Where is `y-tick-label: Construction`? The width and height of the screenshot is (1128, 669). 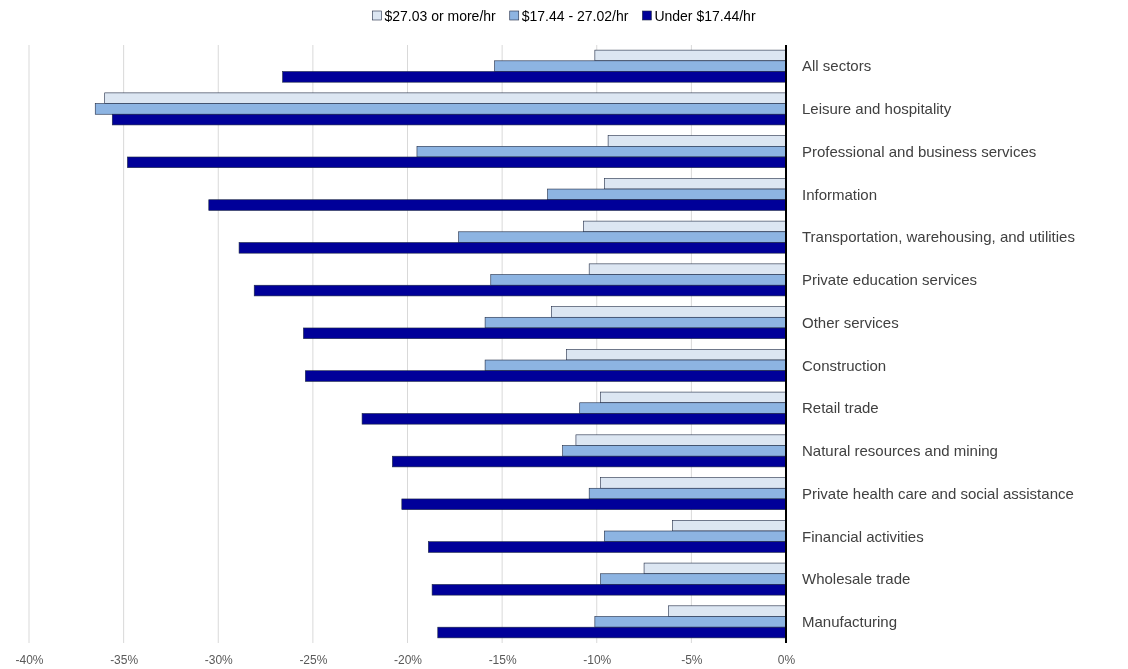 y-tick-label: Construction is located at coordinates (844, 365).